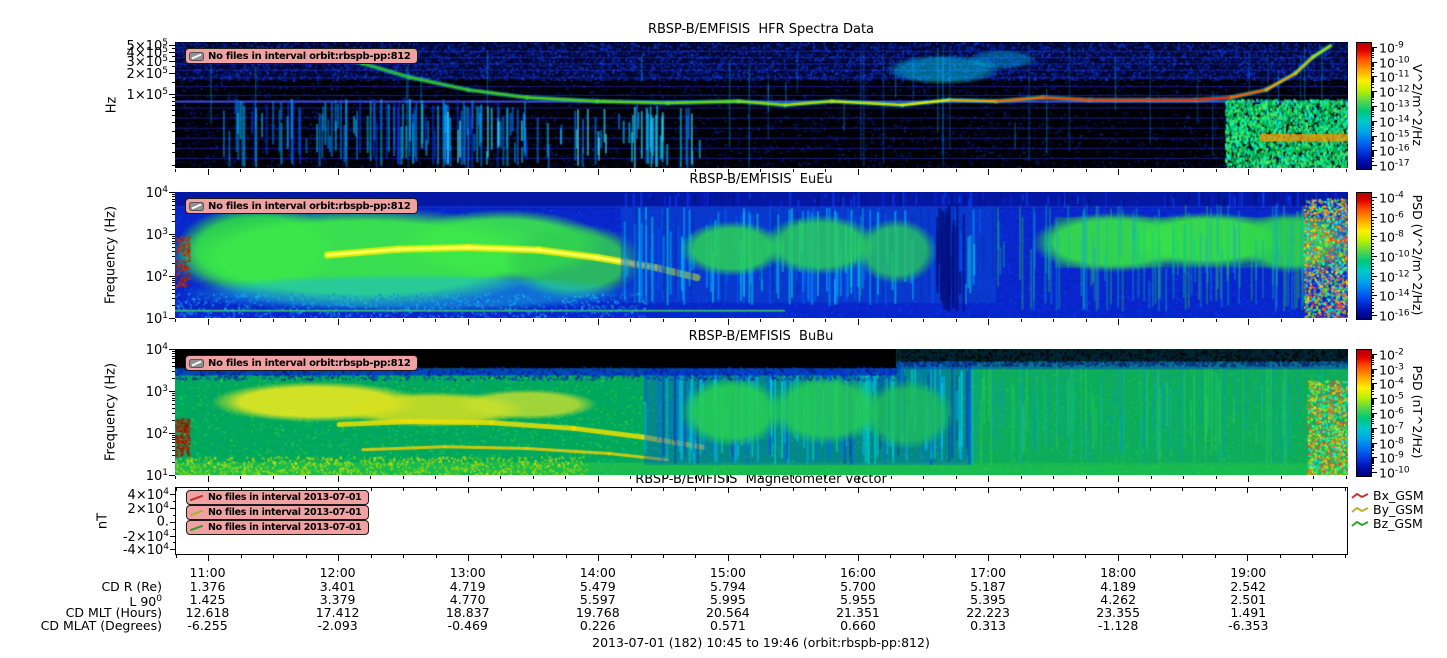 This screenshot has width=1447, height=658. Describe the element at coordinates (147, 61) in the screenshot. I see `y-tick-label: 3×105` at that location.